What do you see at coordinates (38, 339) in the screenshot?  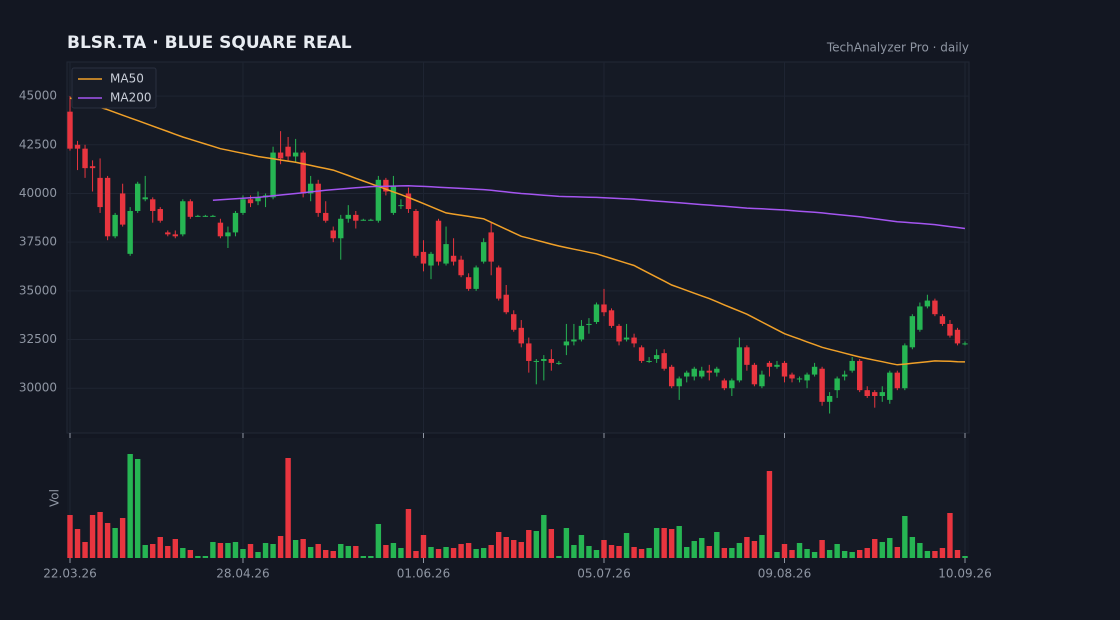 I see `y-tick-label: 32500` at bounding box center [38, 339].